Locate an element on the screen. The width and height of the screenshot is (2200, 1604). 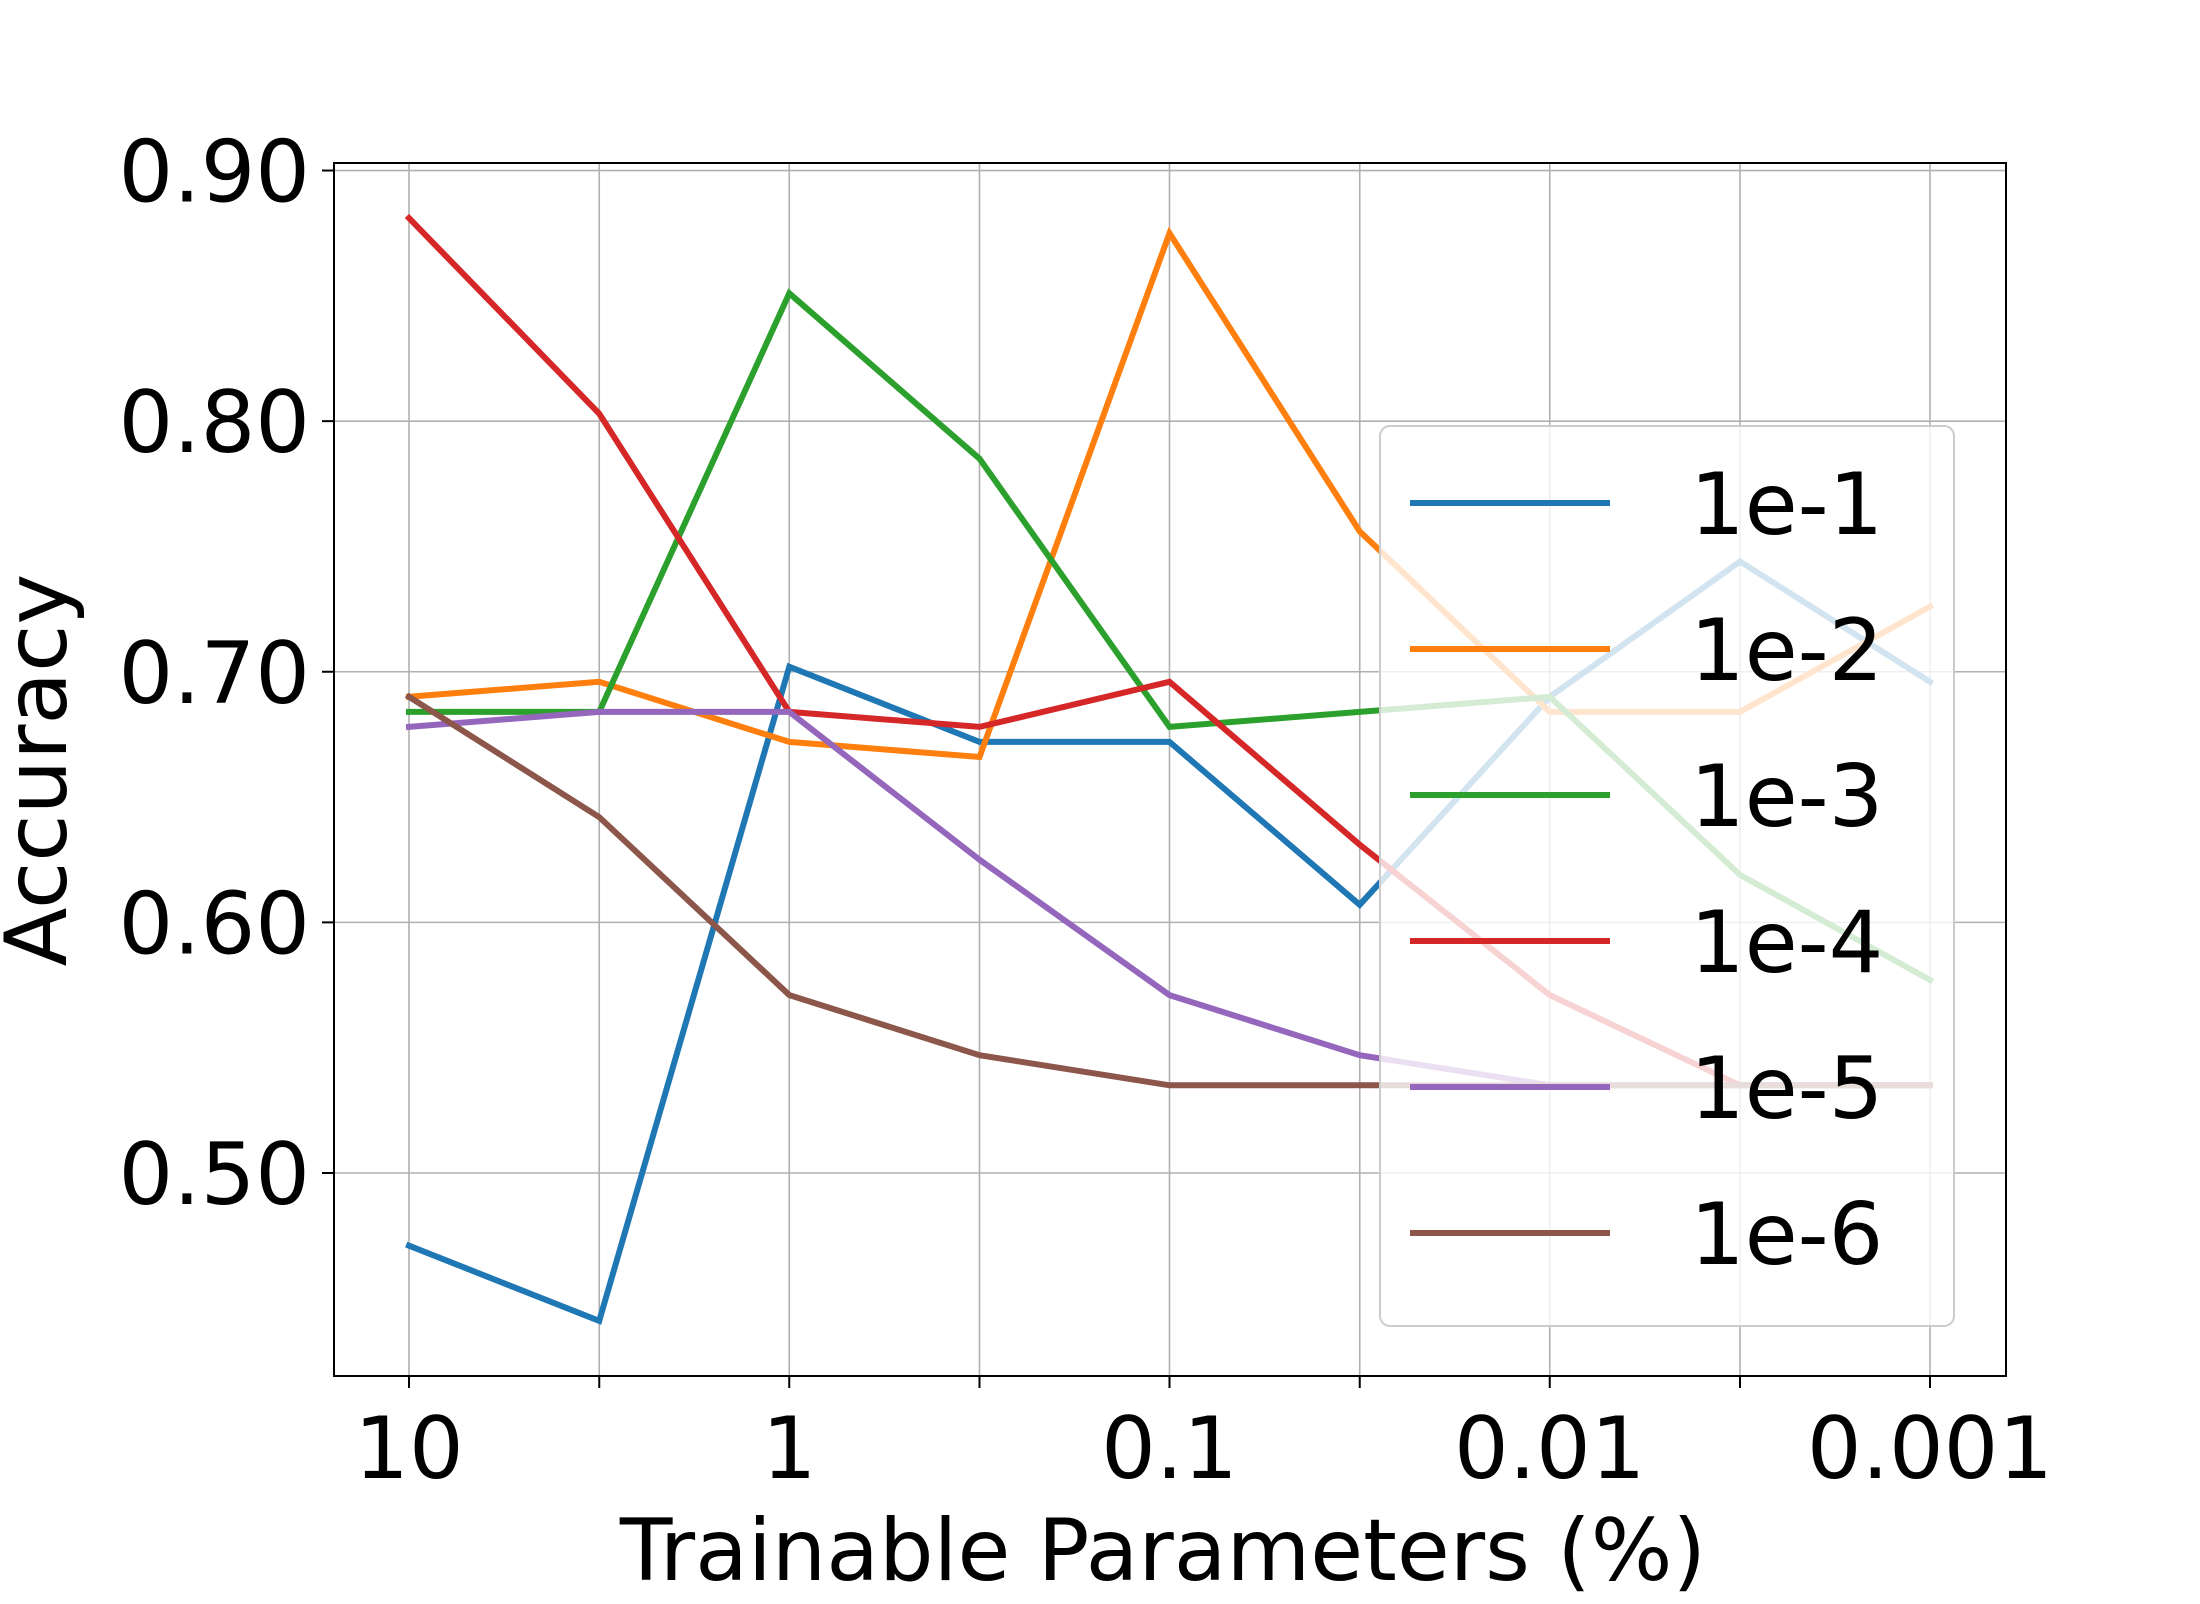
x-tick-label: 0.1 is located at coordinates (1169, 1449).